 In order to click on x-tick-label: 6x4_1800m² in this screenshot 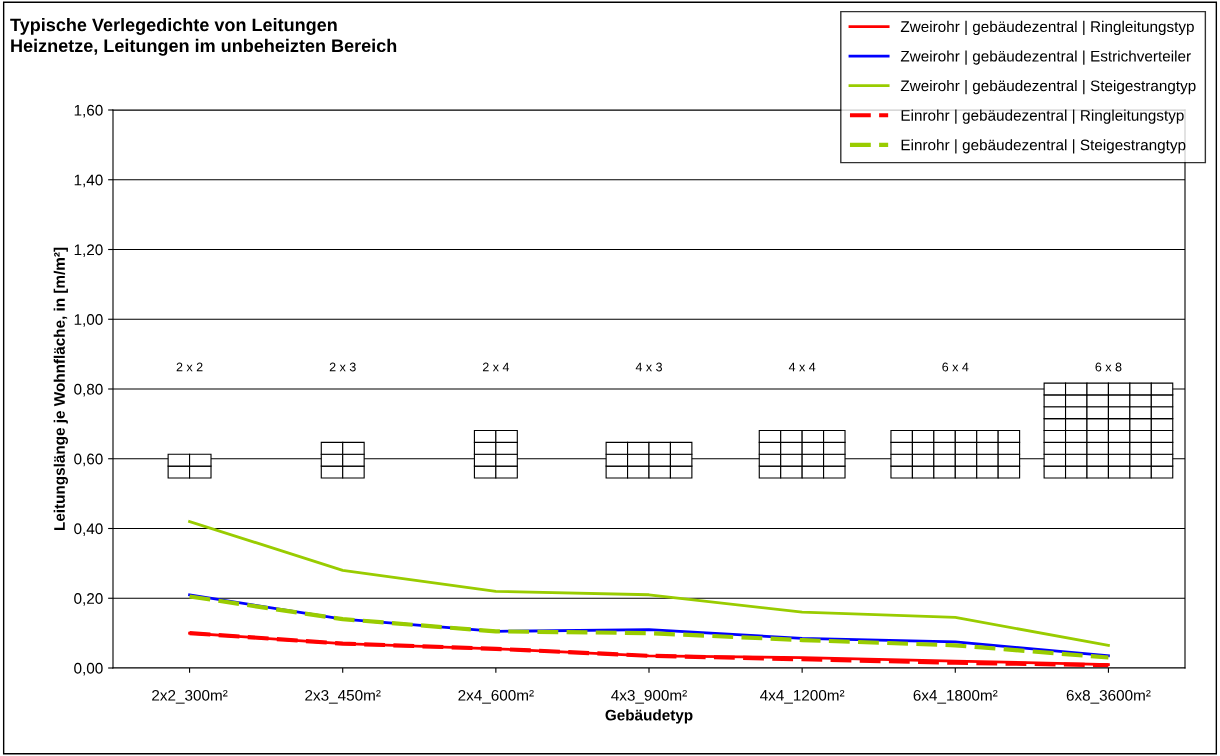, I will do `click(955, 696)`.